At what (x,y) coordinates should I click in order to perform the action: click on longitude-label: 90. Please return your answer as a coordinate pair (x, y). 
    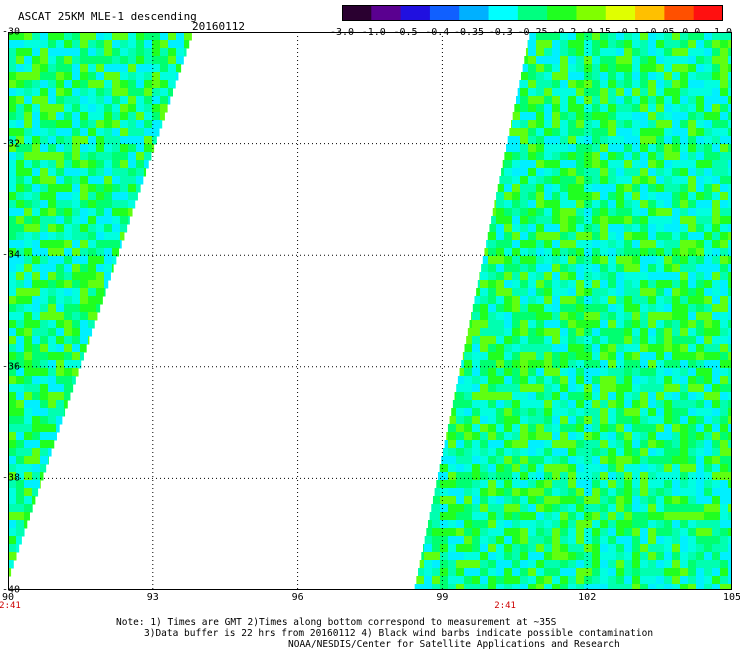
    Looking at the image, I should click on (8, 597).